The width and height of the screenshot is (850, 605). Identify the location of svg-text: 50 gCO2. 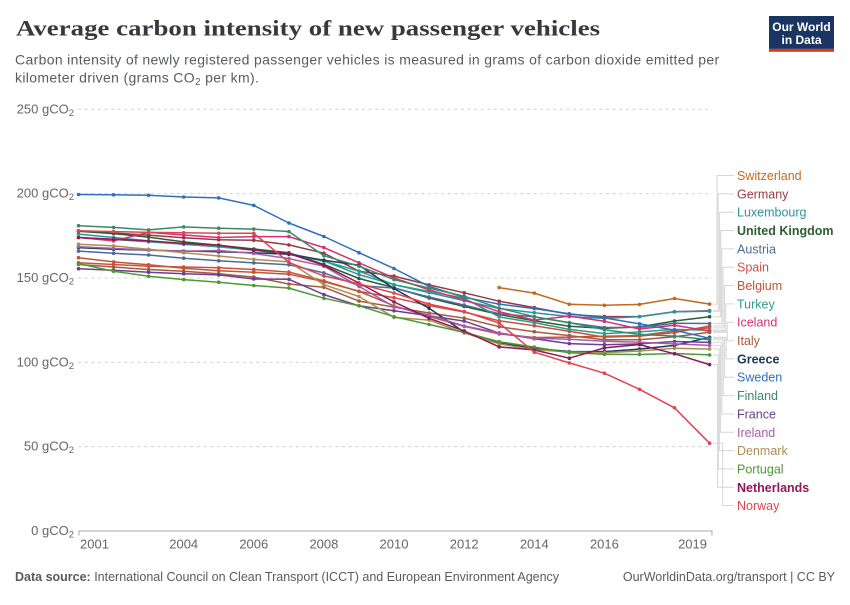
(49, 448).